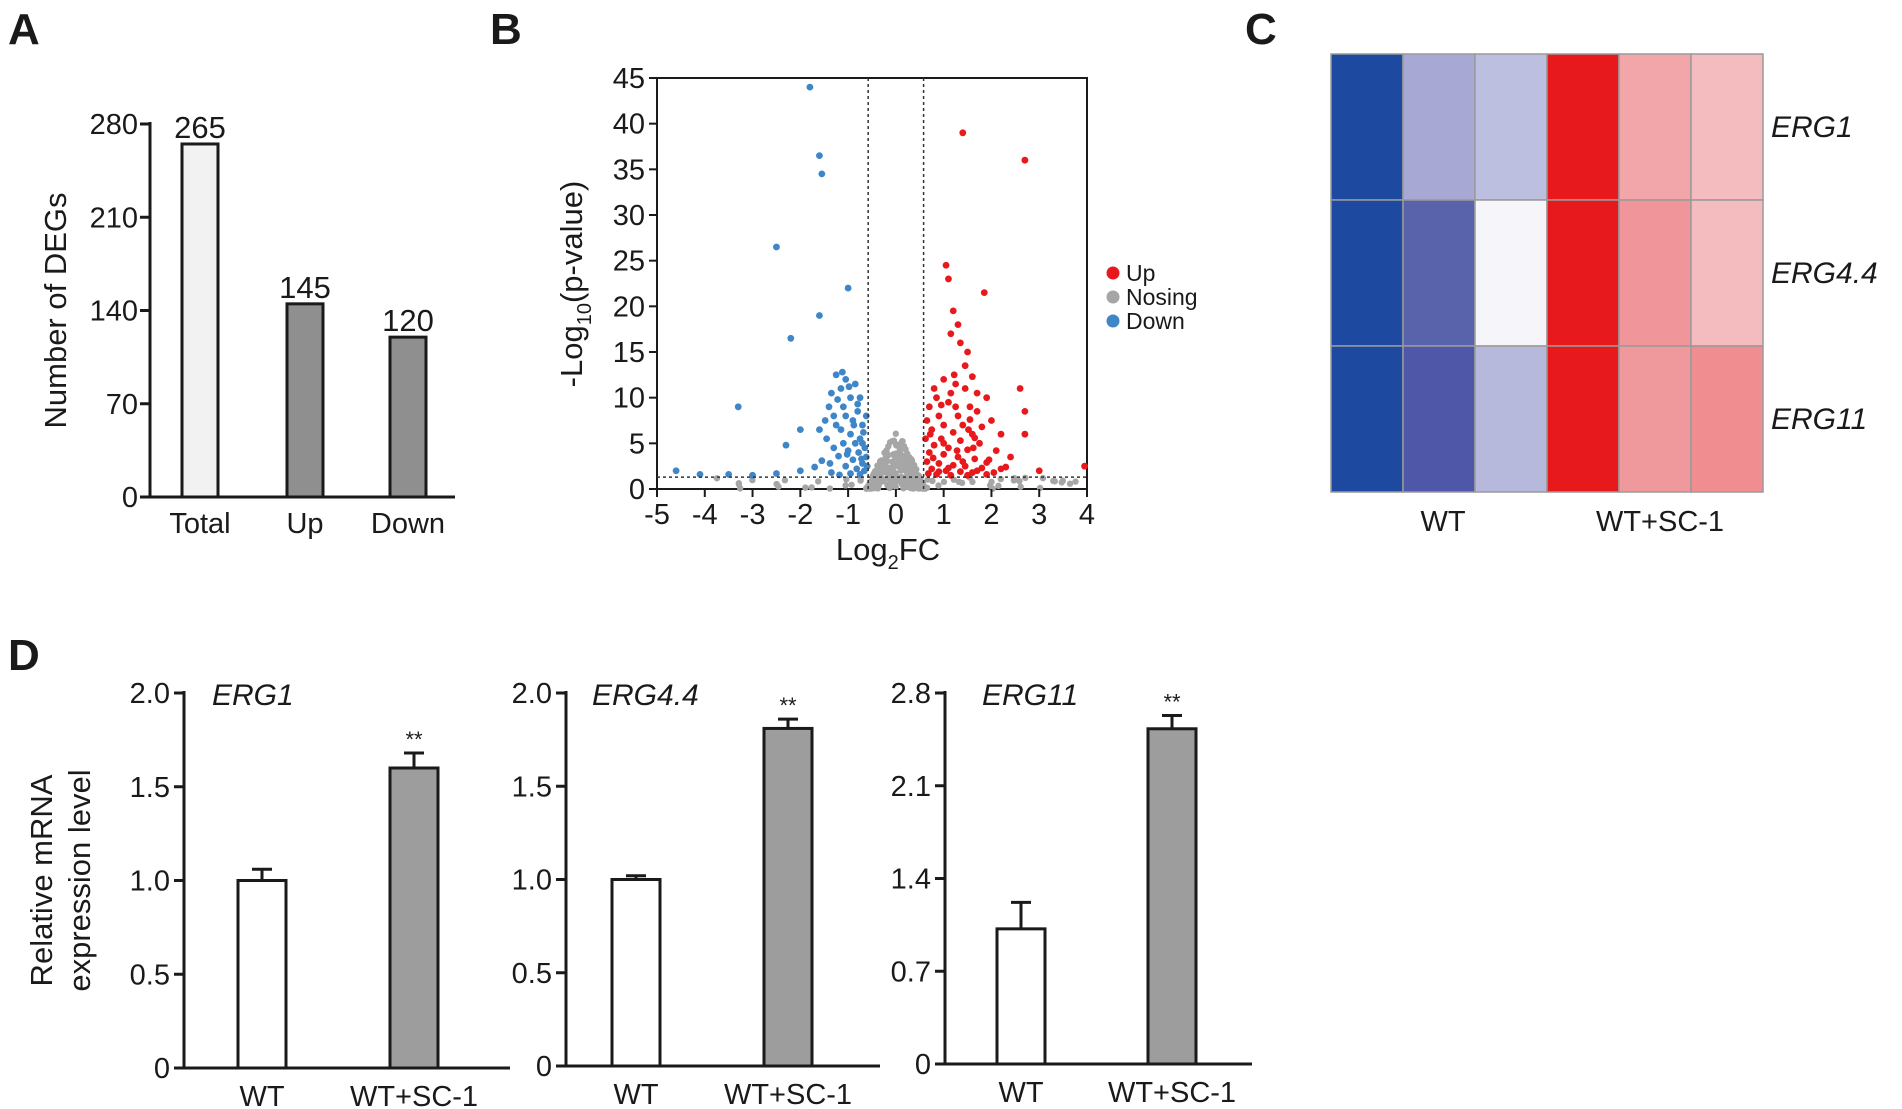  What do you see at coordinates (1005, 304) in the screenshot?
I see `series-up` at bounding box center [1005, 304].